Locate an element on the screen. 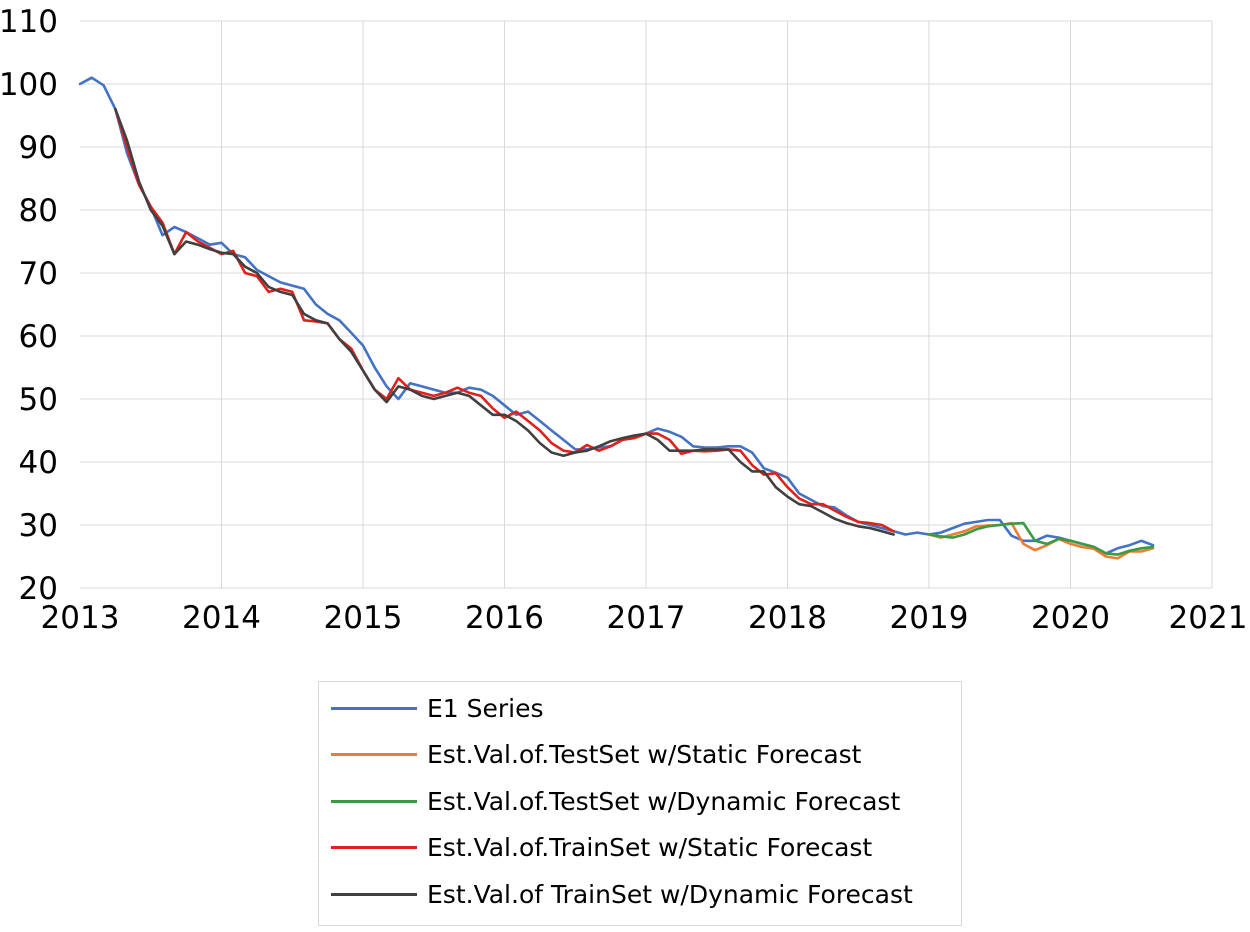  legend-label: Est.Val.of.TestSet w/Dynamic Forecast is located at coordinates (664, 801).